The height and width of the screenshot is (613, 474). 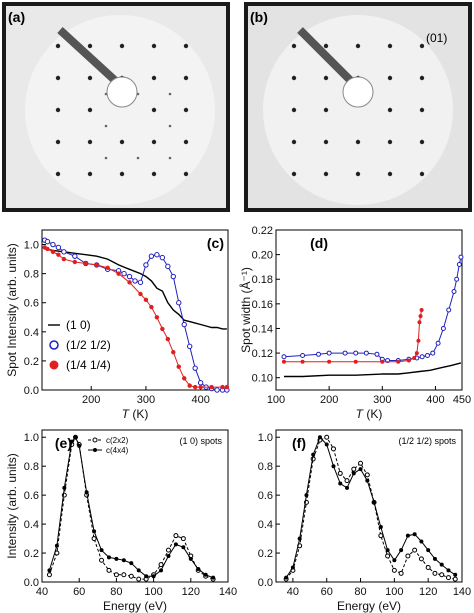 What do you see at coordinates (262, 305) in the screenshot?
I see `y-tick-label: 0.16` at bounding box center [262, 305].